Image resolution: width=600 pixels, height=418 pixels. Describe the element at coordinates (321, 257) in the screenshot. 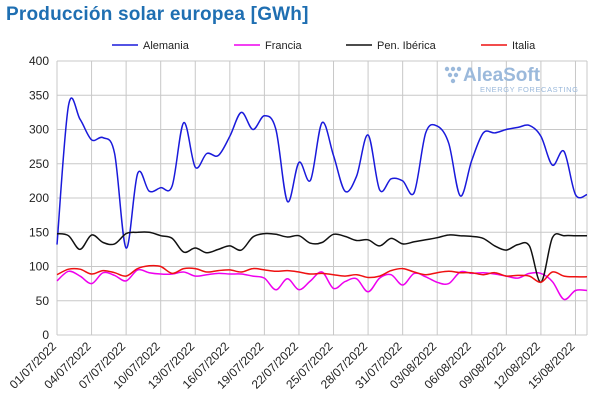

I see `series-line-pen-ib-rica` at that location.